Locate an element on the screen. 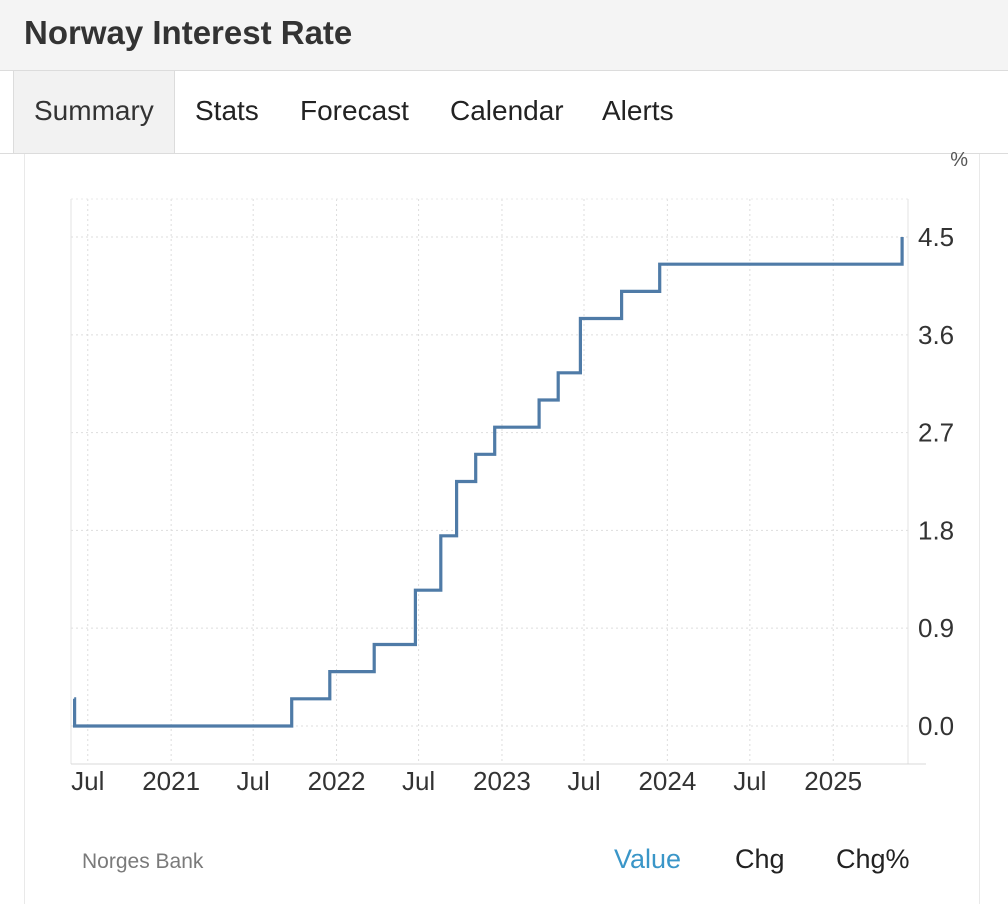  y-tick-label: 3.6 is located at coordinates (936, 335).